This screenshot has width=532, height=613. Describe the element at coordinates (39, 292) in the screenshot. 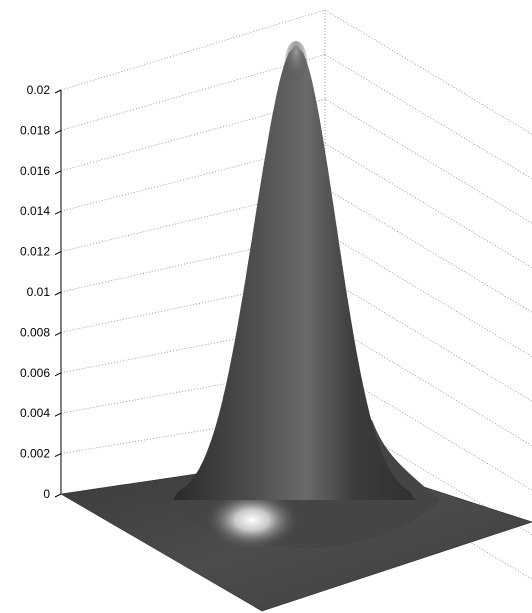

I see `z-tick-label-5: 0.01` at that location.